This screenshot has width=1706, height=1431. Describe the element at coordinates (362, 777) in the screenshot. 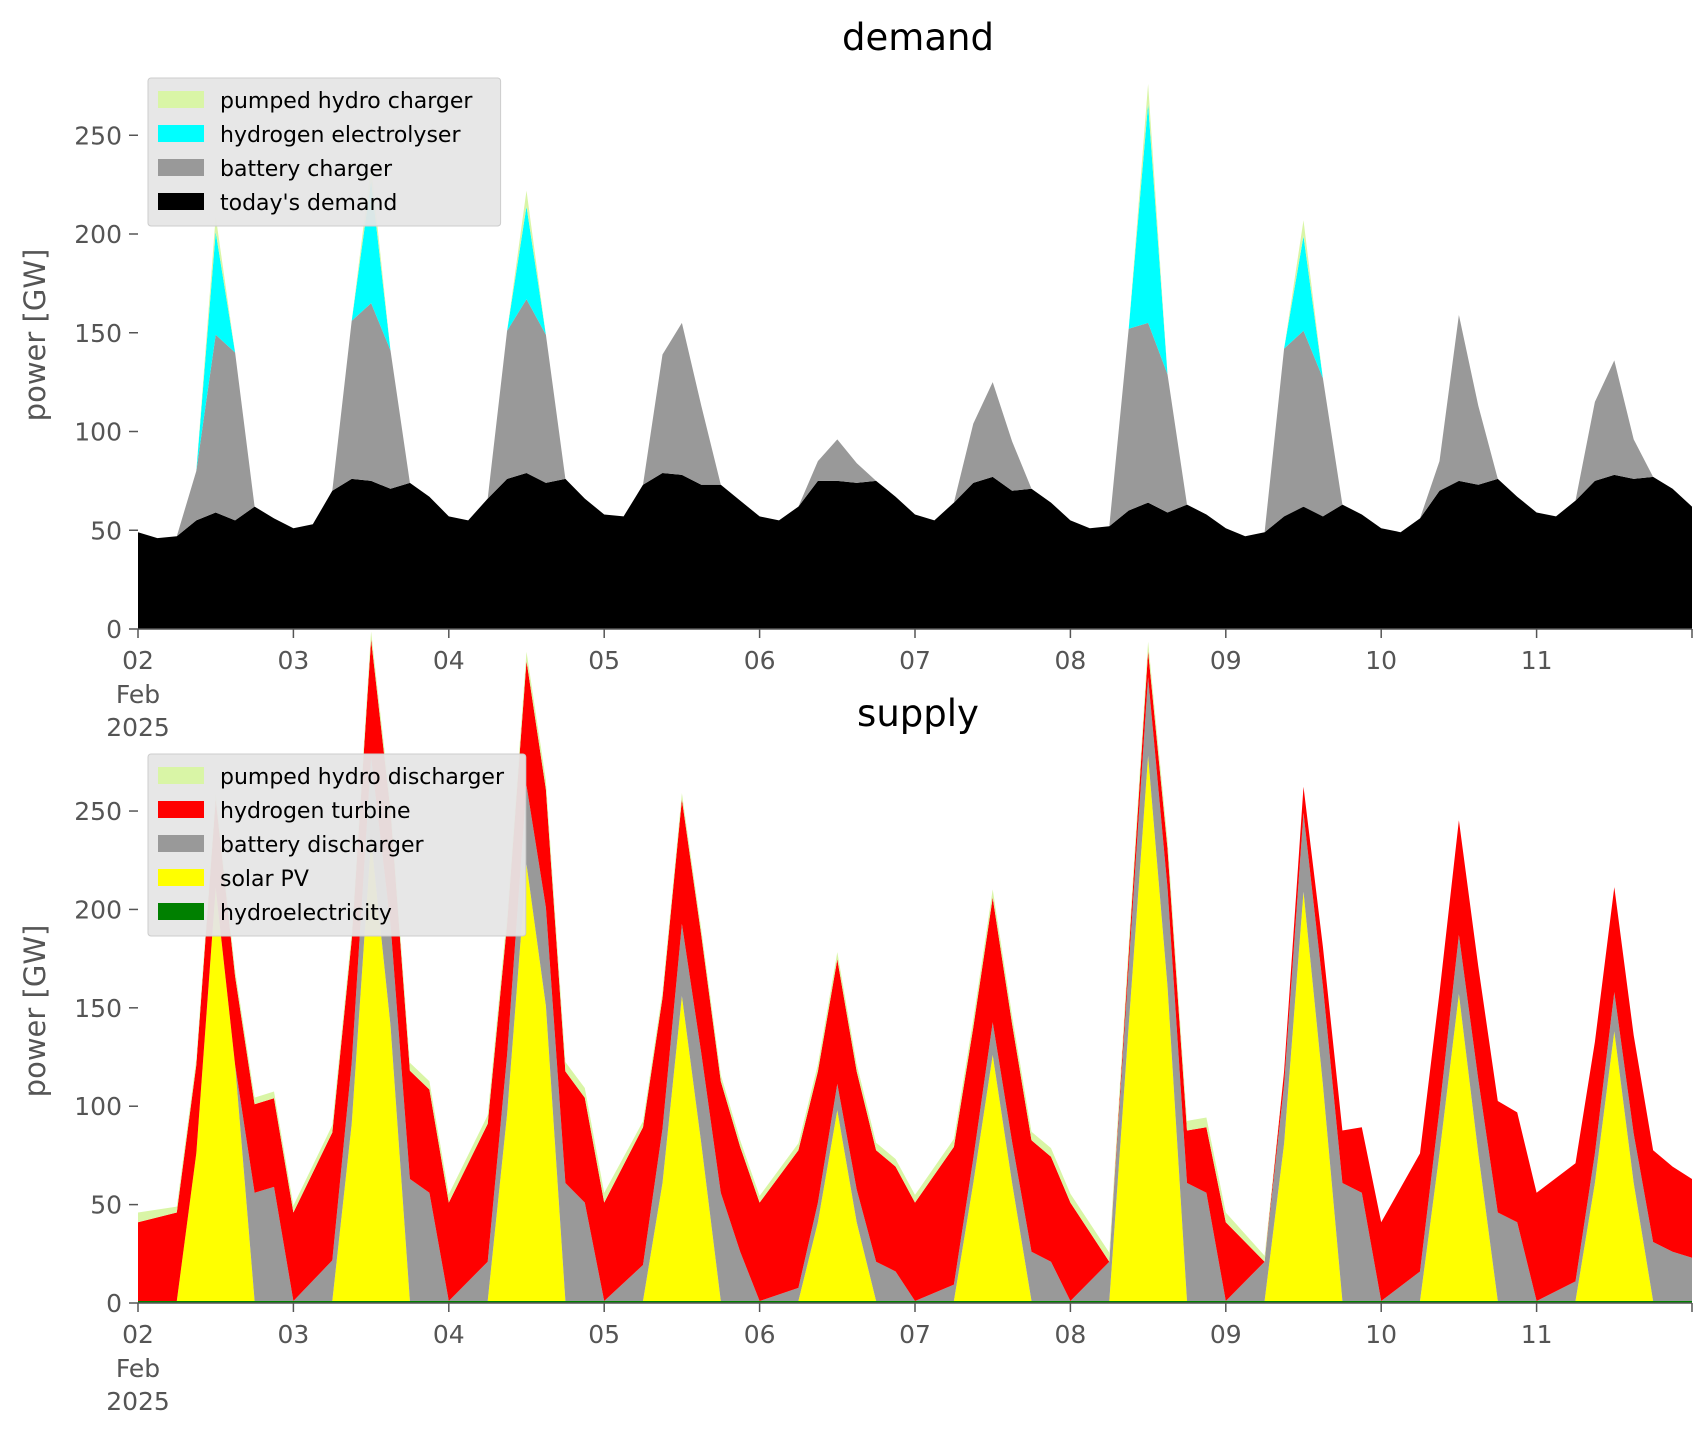

I see `supply-legend-label: pumped hydro discharger` at that location.